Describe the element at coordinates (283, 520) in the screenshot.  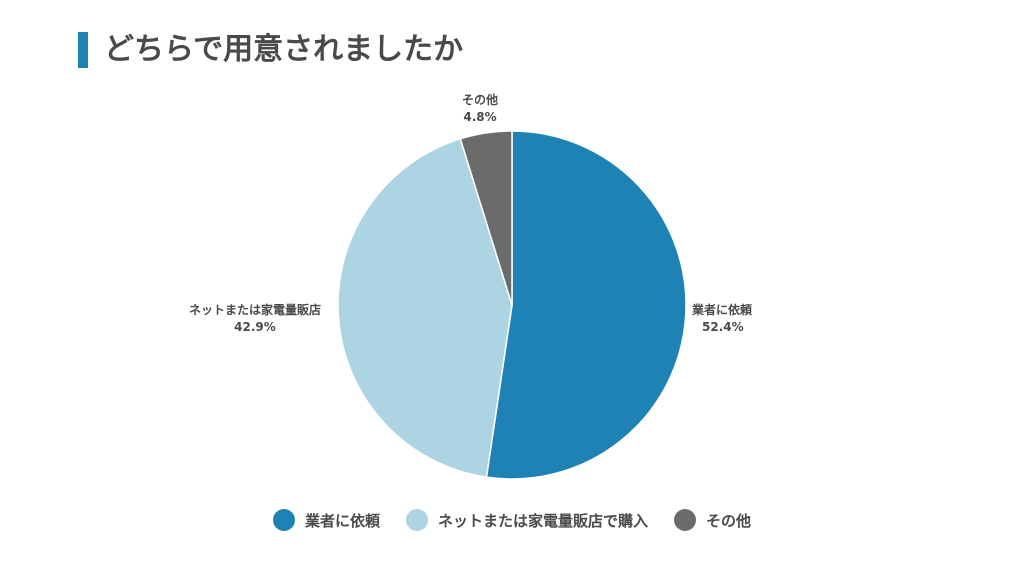
I see `legend-swatch-gyosha` at that location.